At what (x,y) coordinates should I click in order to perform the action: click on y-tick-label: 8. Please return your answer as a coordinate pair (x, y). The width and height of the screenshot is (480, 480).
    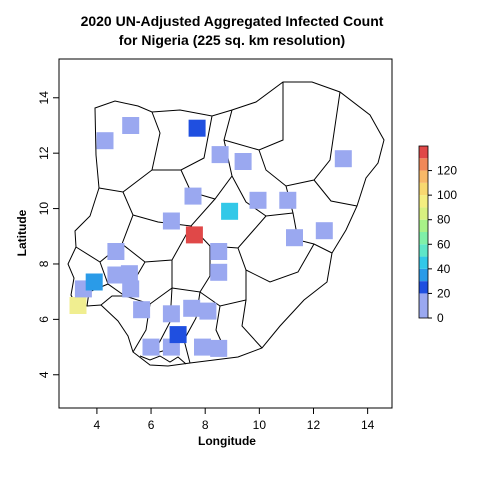
    Looking at the image, I should click on (44, 263).